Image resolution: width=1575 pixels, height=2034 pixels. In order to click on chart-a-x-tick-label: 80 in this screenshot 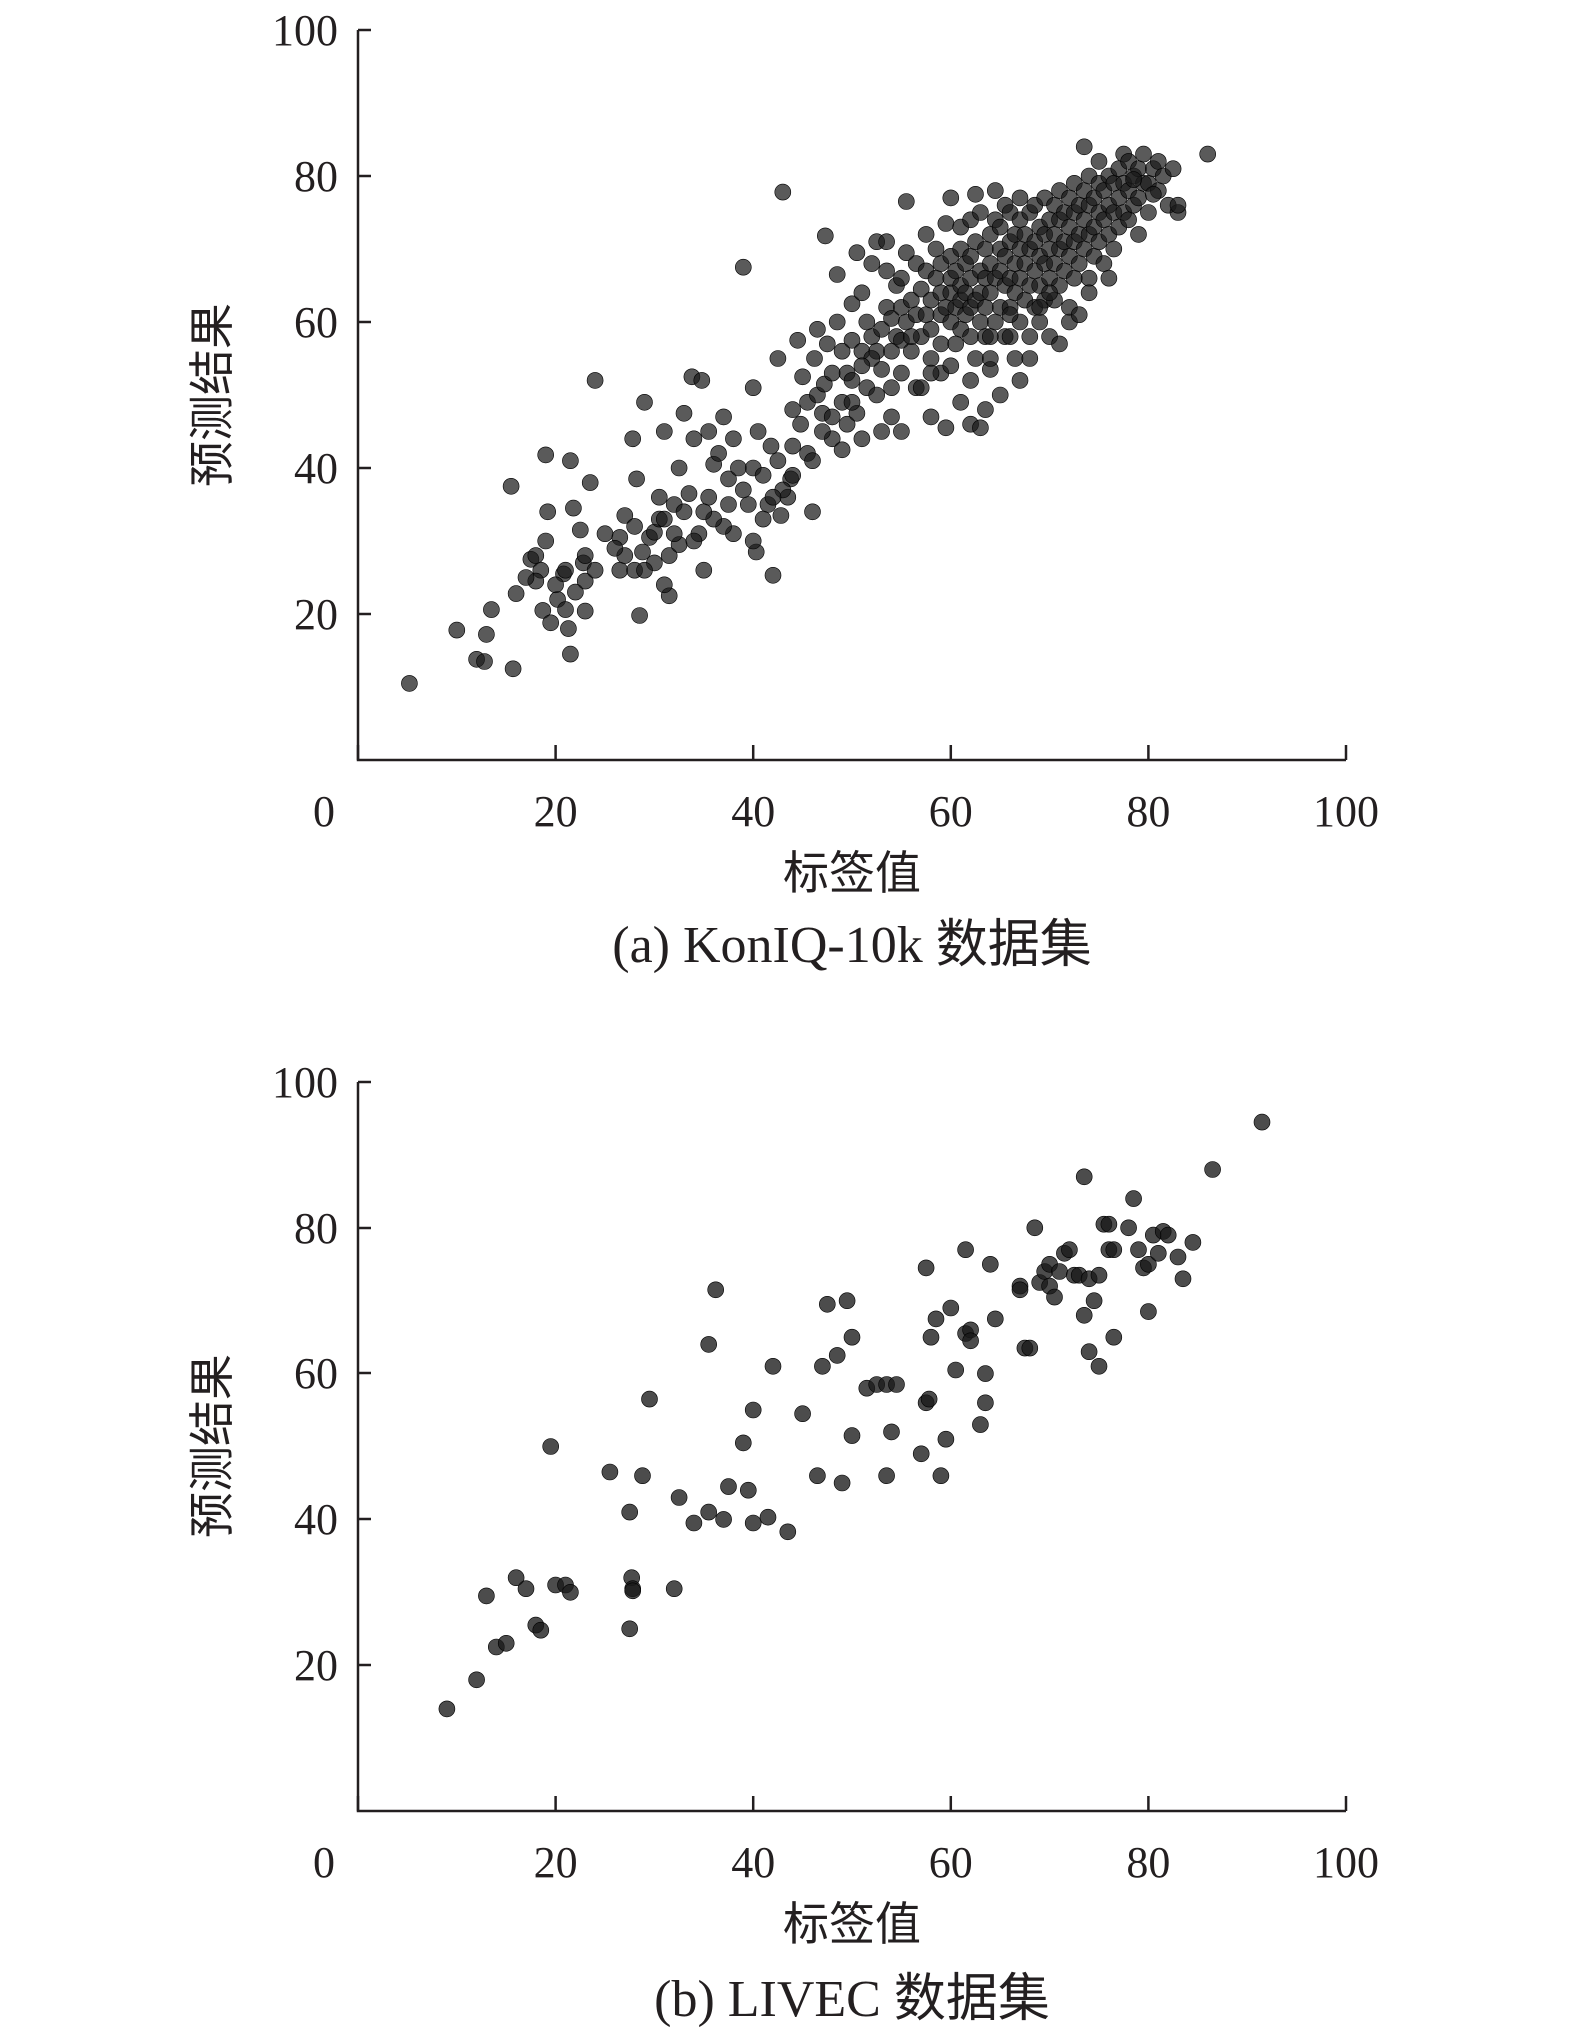, I will do `click(1148, 811)`.